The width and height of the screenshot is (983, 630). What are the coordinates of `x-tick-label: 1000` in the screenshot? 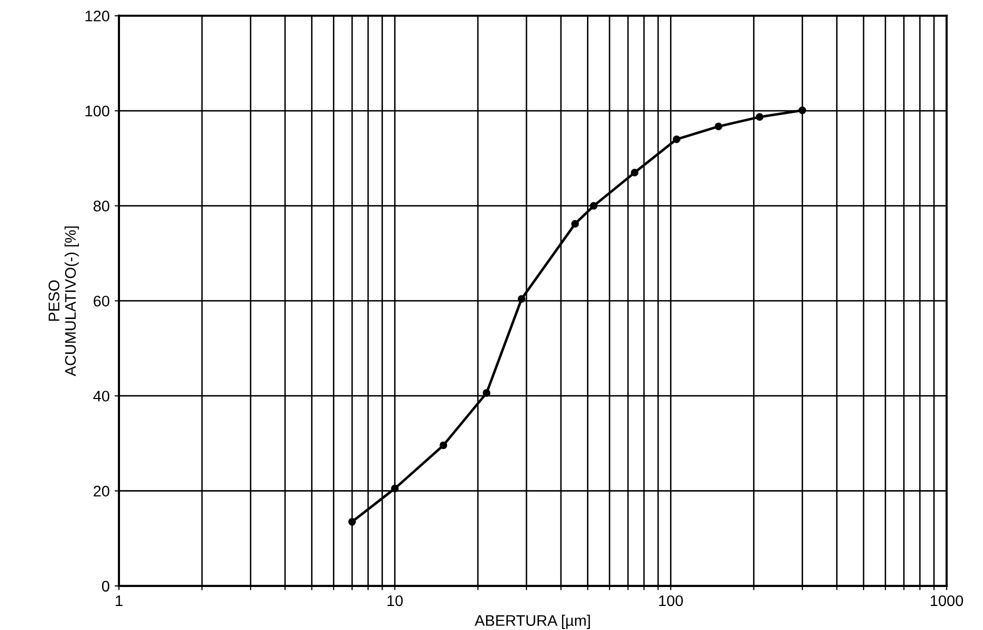 It's located at (947, 600).